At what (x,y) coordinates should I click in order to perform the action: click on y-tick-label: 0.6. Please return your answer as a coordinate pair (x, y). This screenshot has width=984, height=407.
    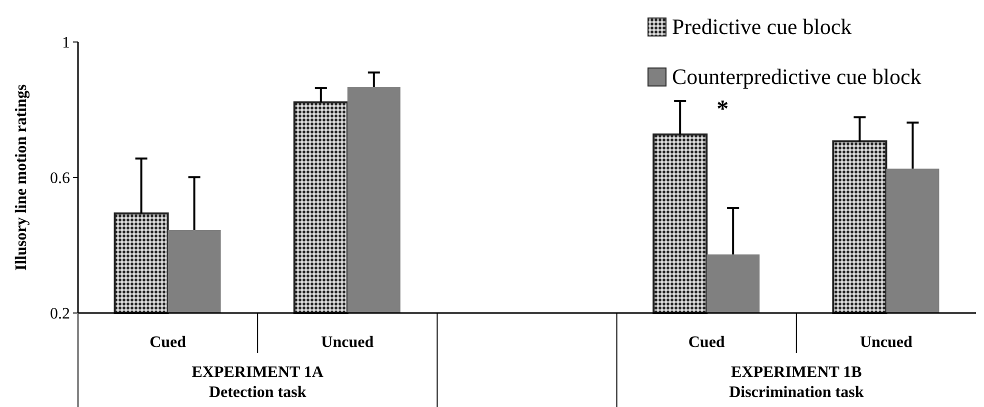
    Looking at the image, I should click on (60, 179).